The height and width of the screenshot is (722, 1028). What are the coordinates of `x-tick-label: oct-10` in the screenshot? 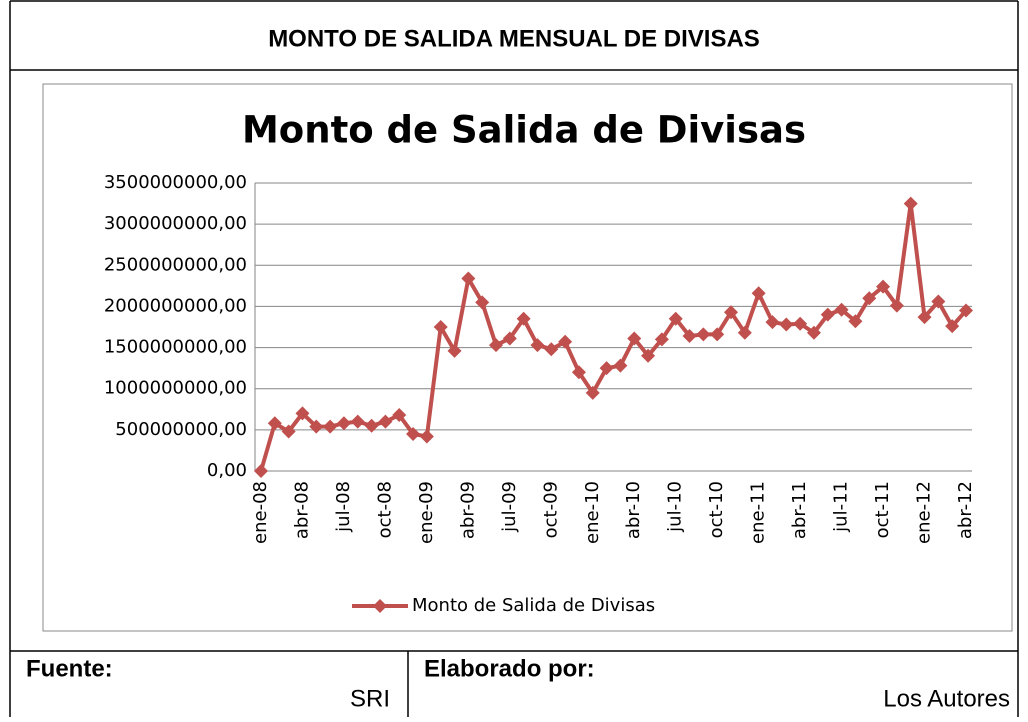 It's located at (716, 509).